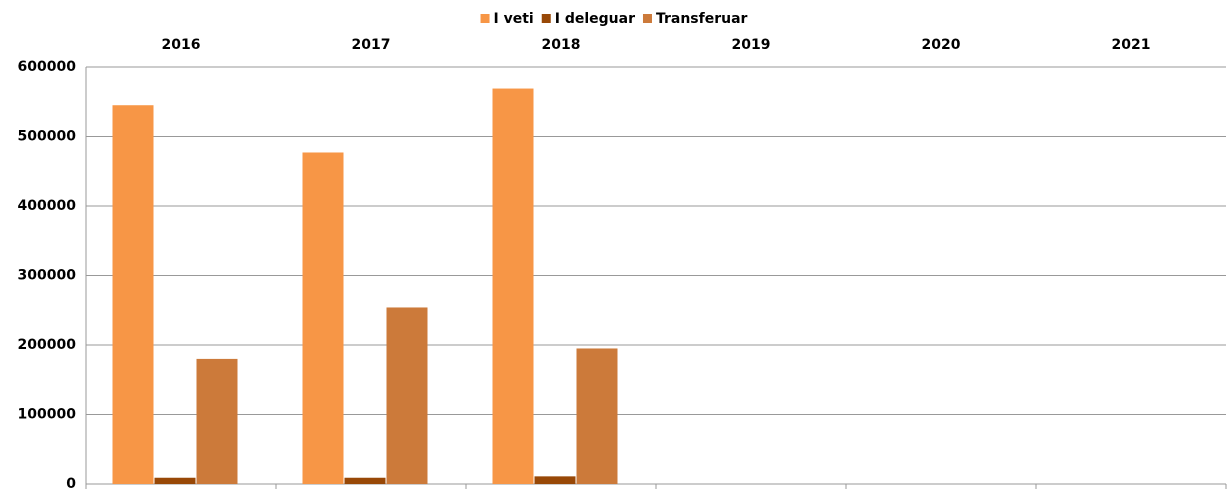  I want to click on x-tick-label: 2018, so click(561, 45).